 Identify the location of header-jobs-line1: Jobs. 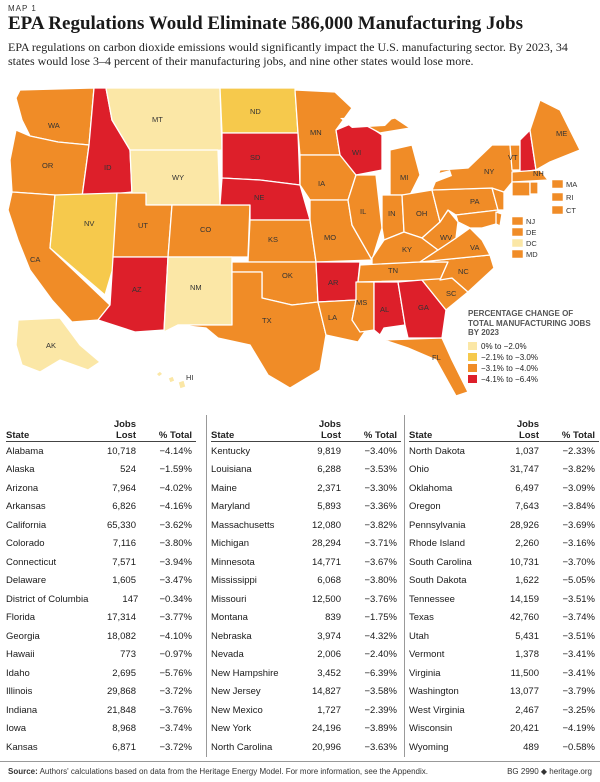
(527, 424).